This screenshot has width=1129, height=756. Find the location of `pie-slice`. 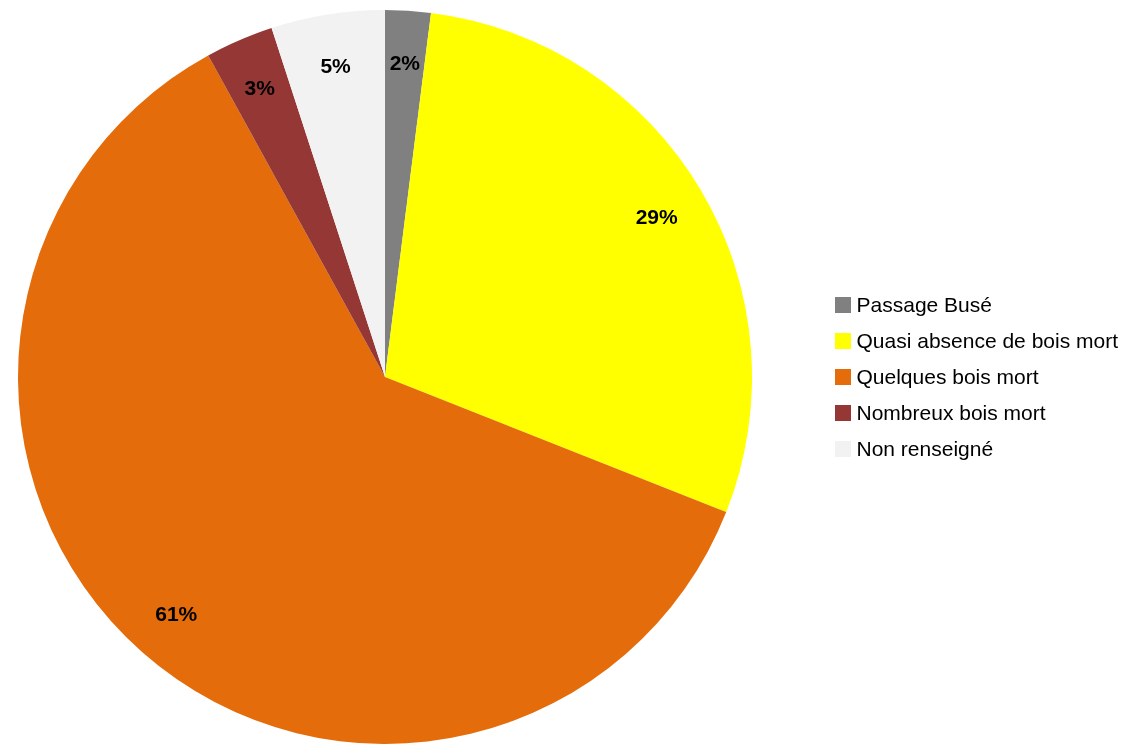

pie-slice is located at coordinates (296, 202).